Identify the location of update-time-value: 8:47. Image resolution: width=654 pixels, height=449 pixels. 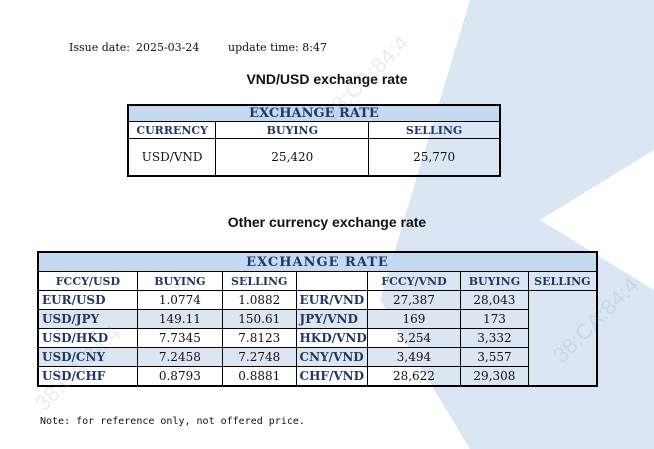
(314, 47).